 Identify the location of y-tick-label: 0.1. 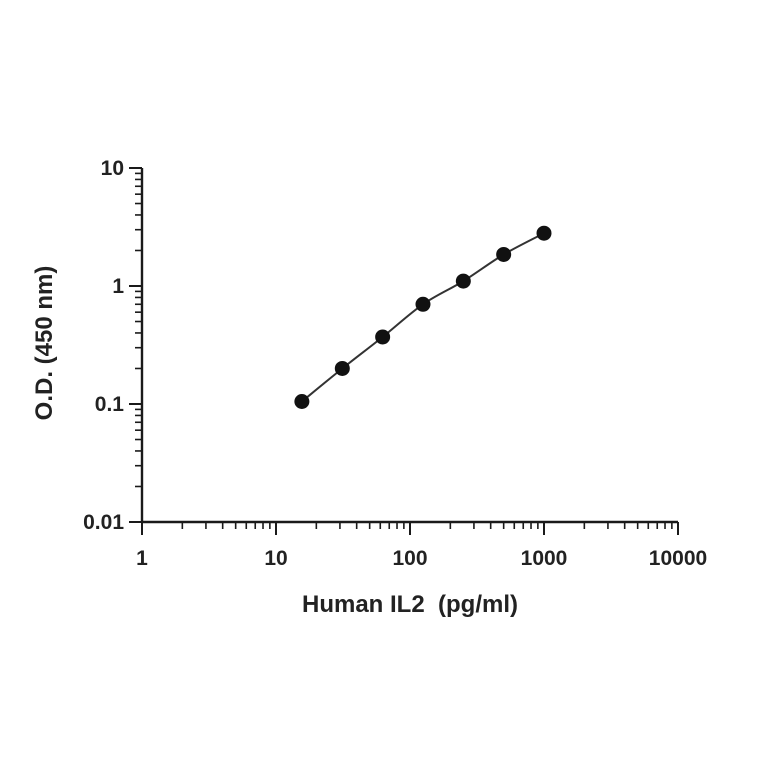
(110, 404).